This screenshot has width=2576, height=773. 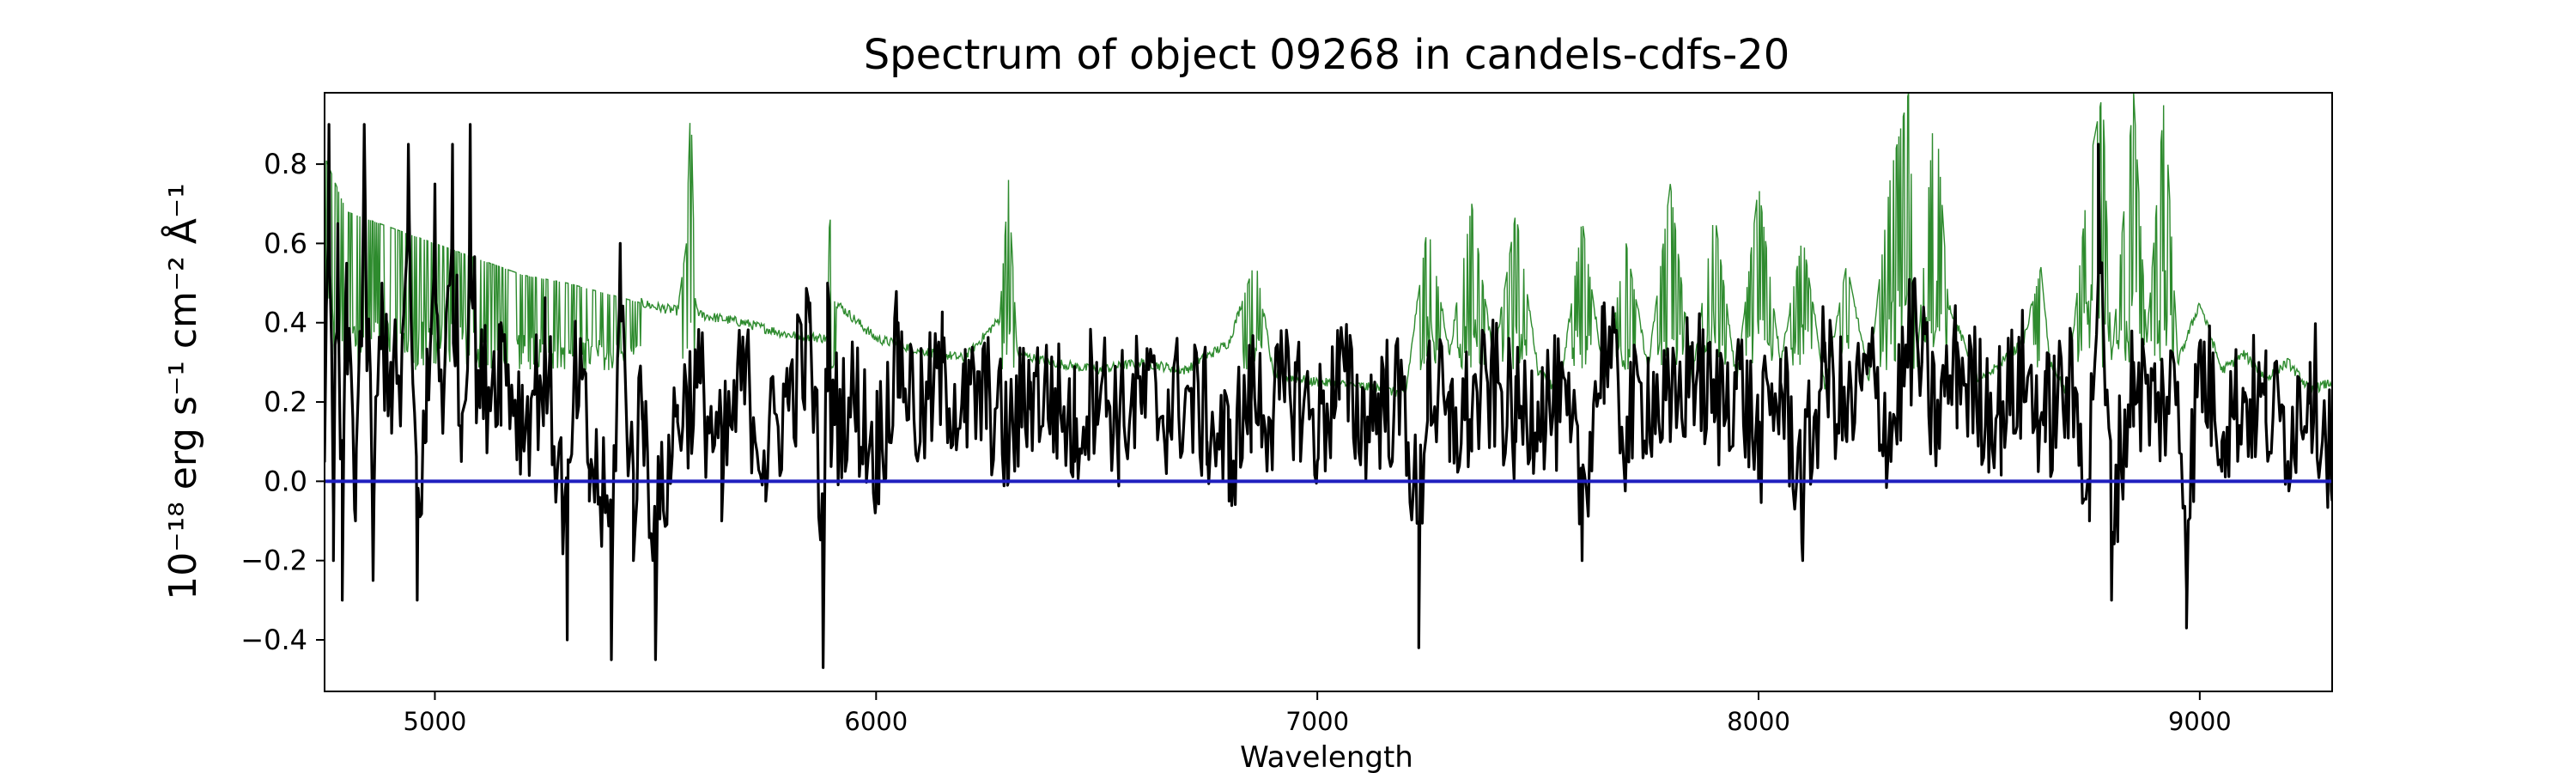 I want to click on x-tick-label: 8000, so click(x=1759, y=721).